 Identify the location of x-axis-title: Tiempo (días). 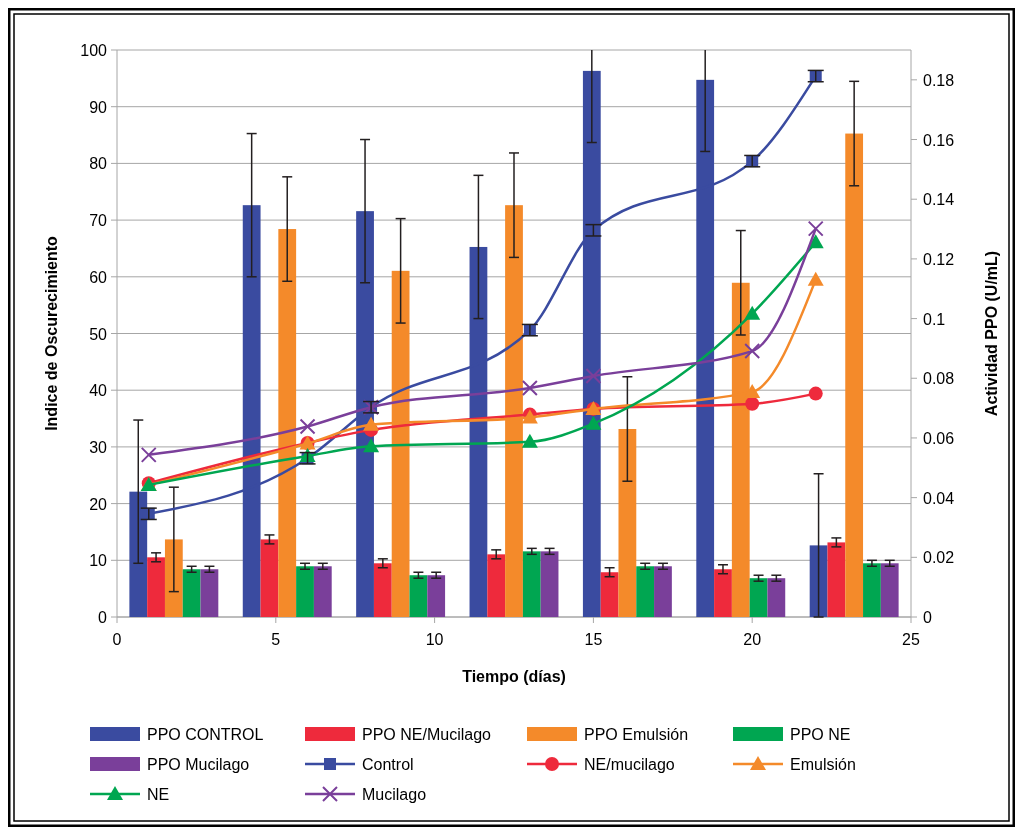
(514, 676).